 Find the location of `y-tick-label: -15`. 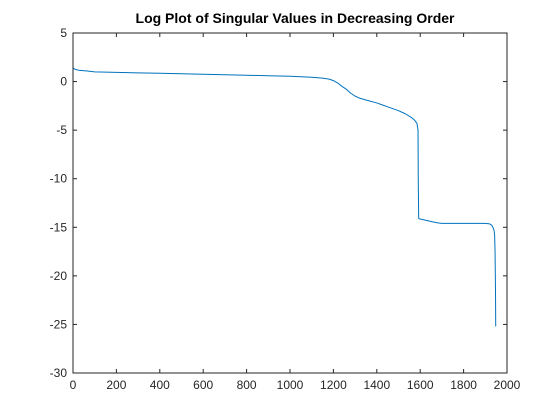

y-tick-label: -15 is located at coordinates (59, 227).